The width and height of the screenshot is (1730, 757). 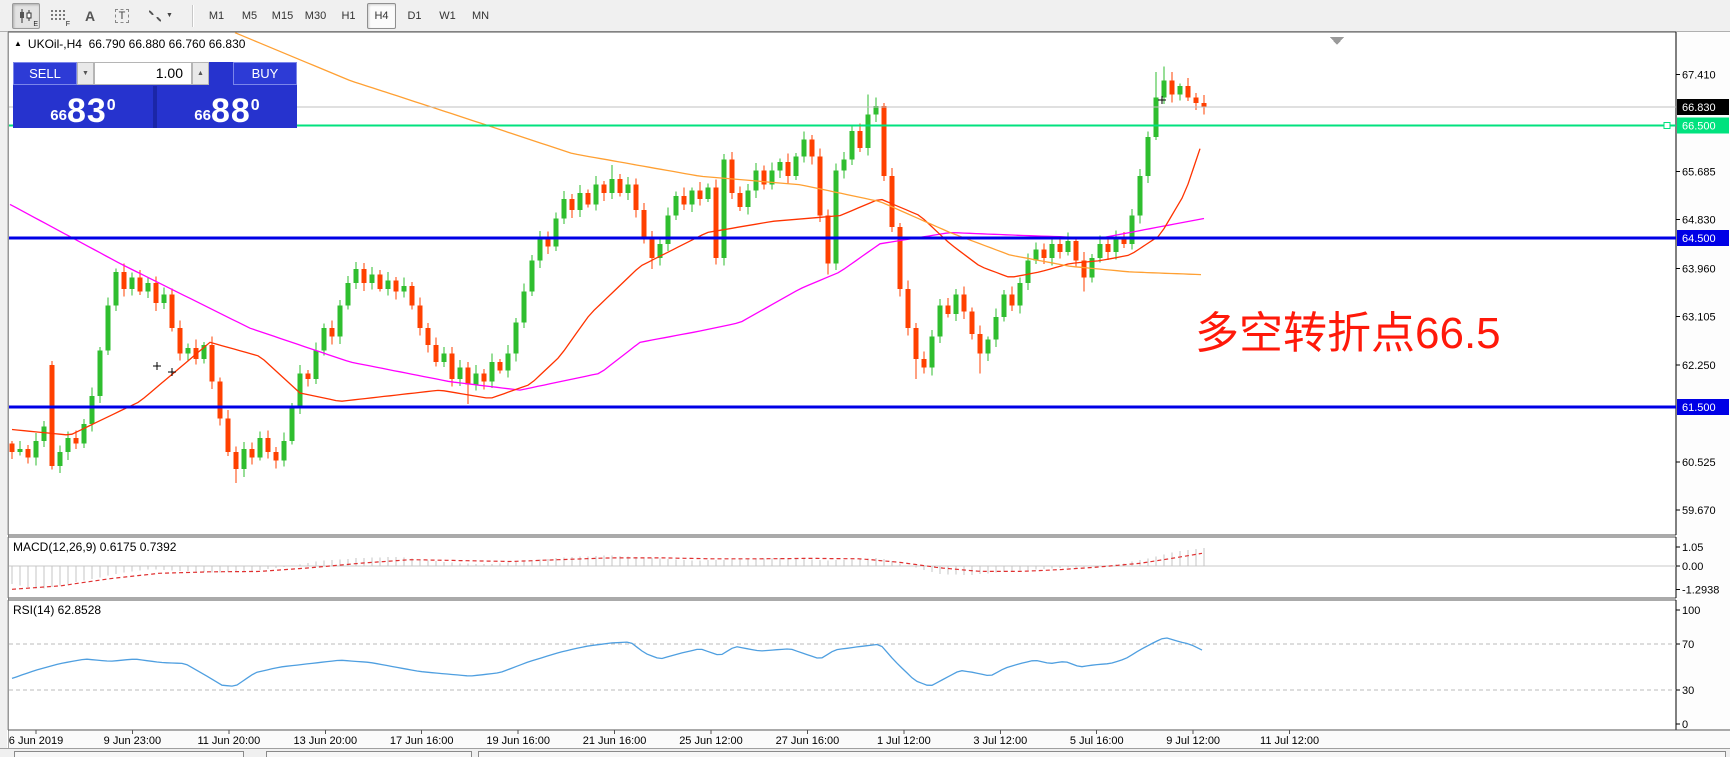 I want to click on svg-text: 9 Jul 12:00, so click(x=1193, y=741).